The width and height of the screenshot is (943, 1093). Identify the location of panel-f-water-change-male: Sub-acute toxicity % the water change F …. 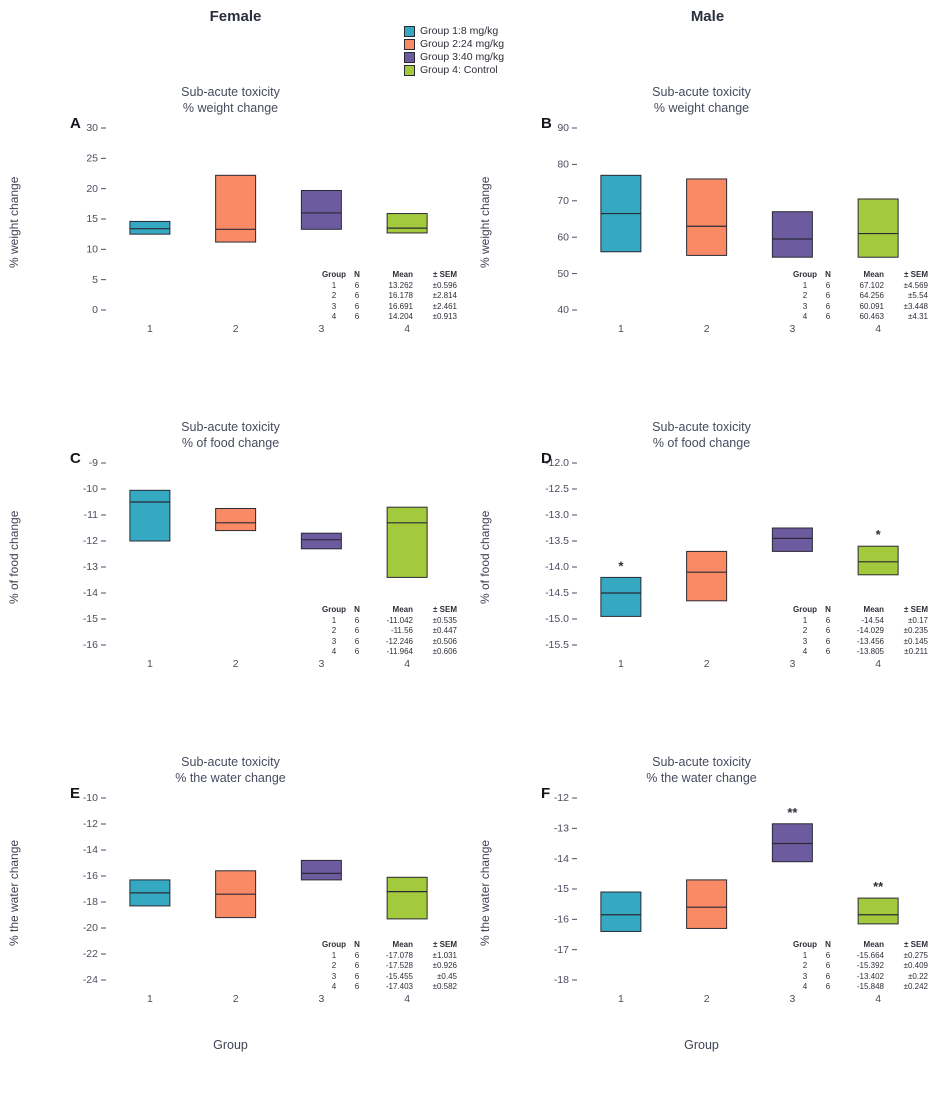
(706, 917).